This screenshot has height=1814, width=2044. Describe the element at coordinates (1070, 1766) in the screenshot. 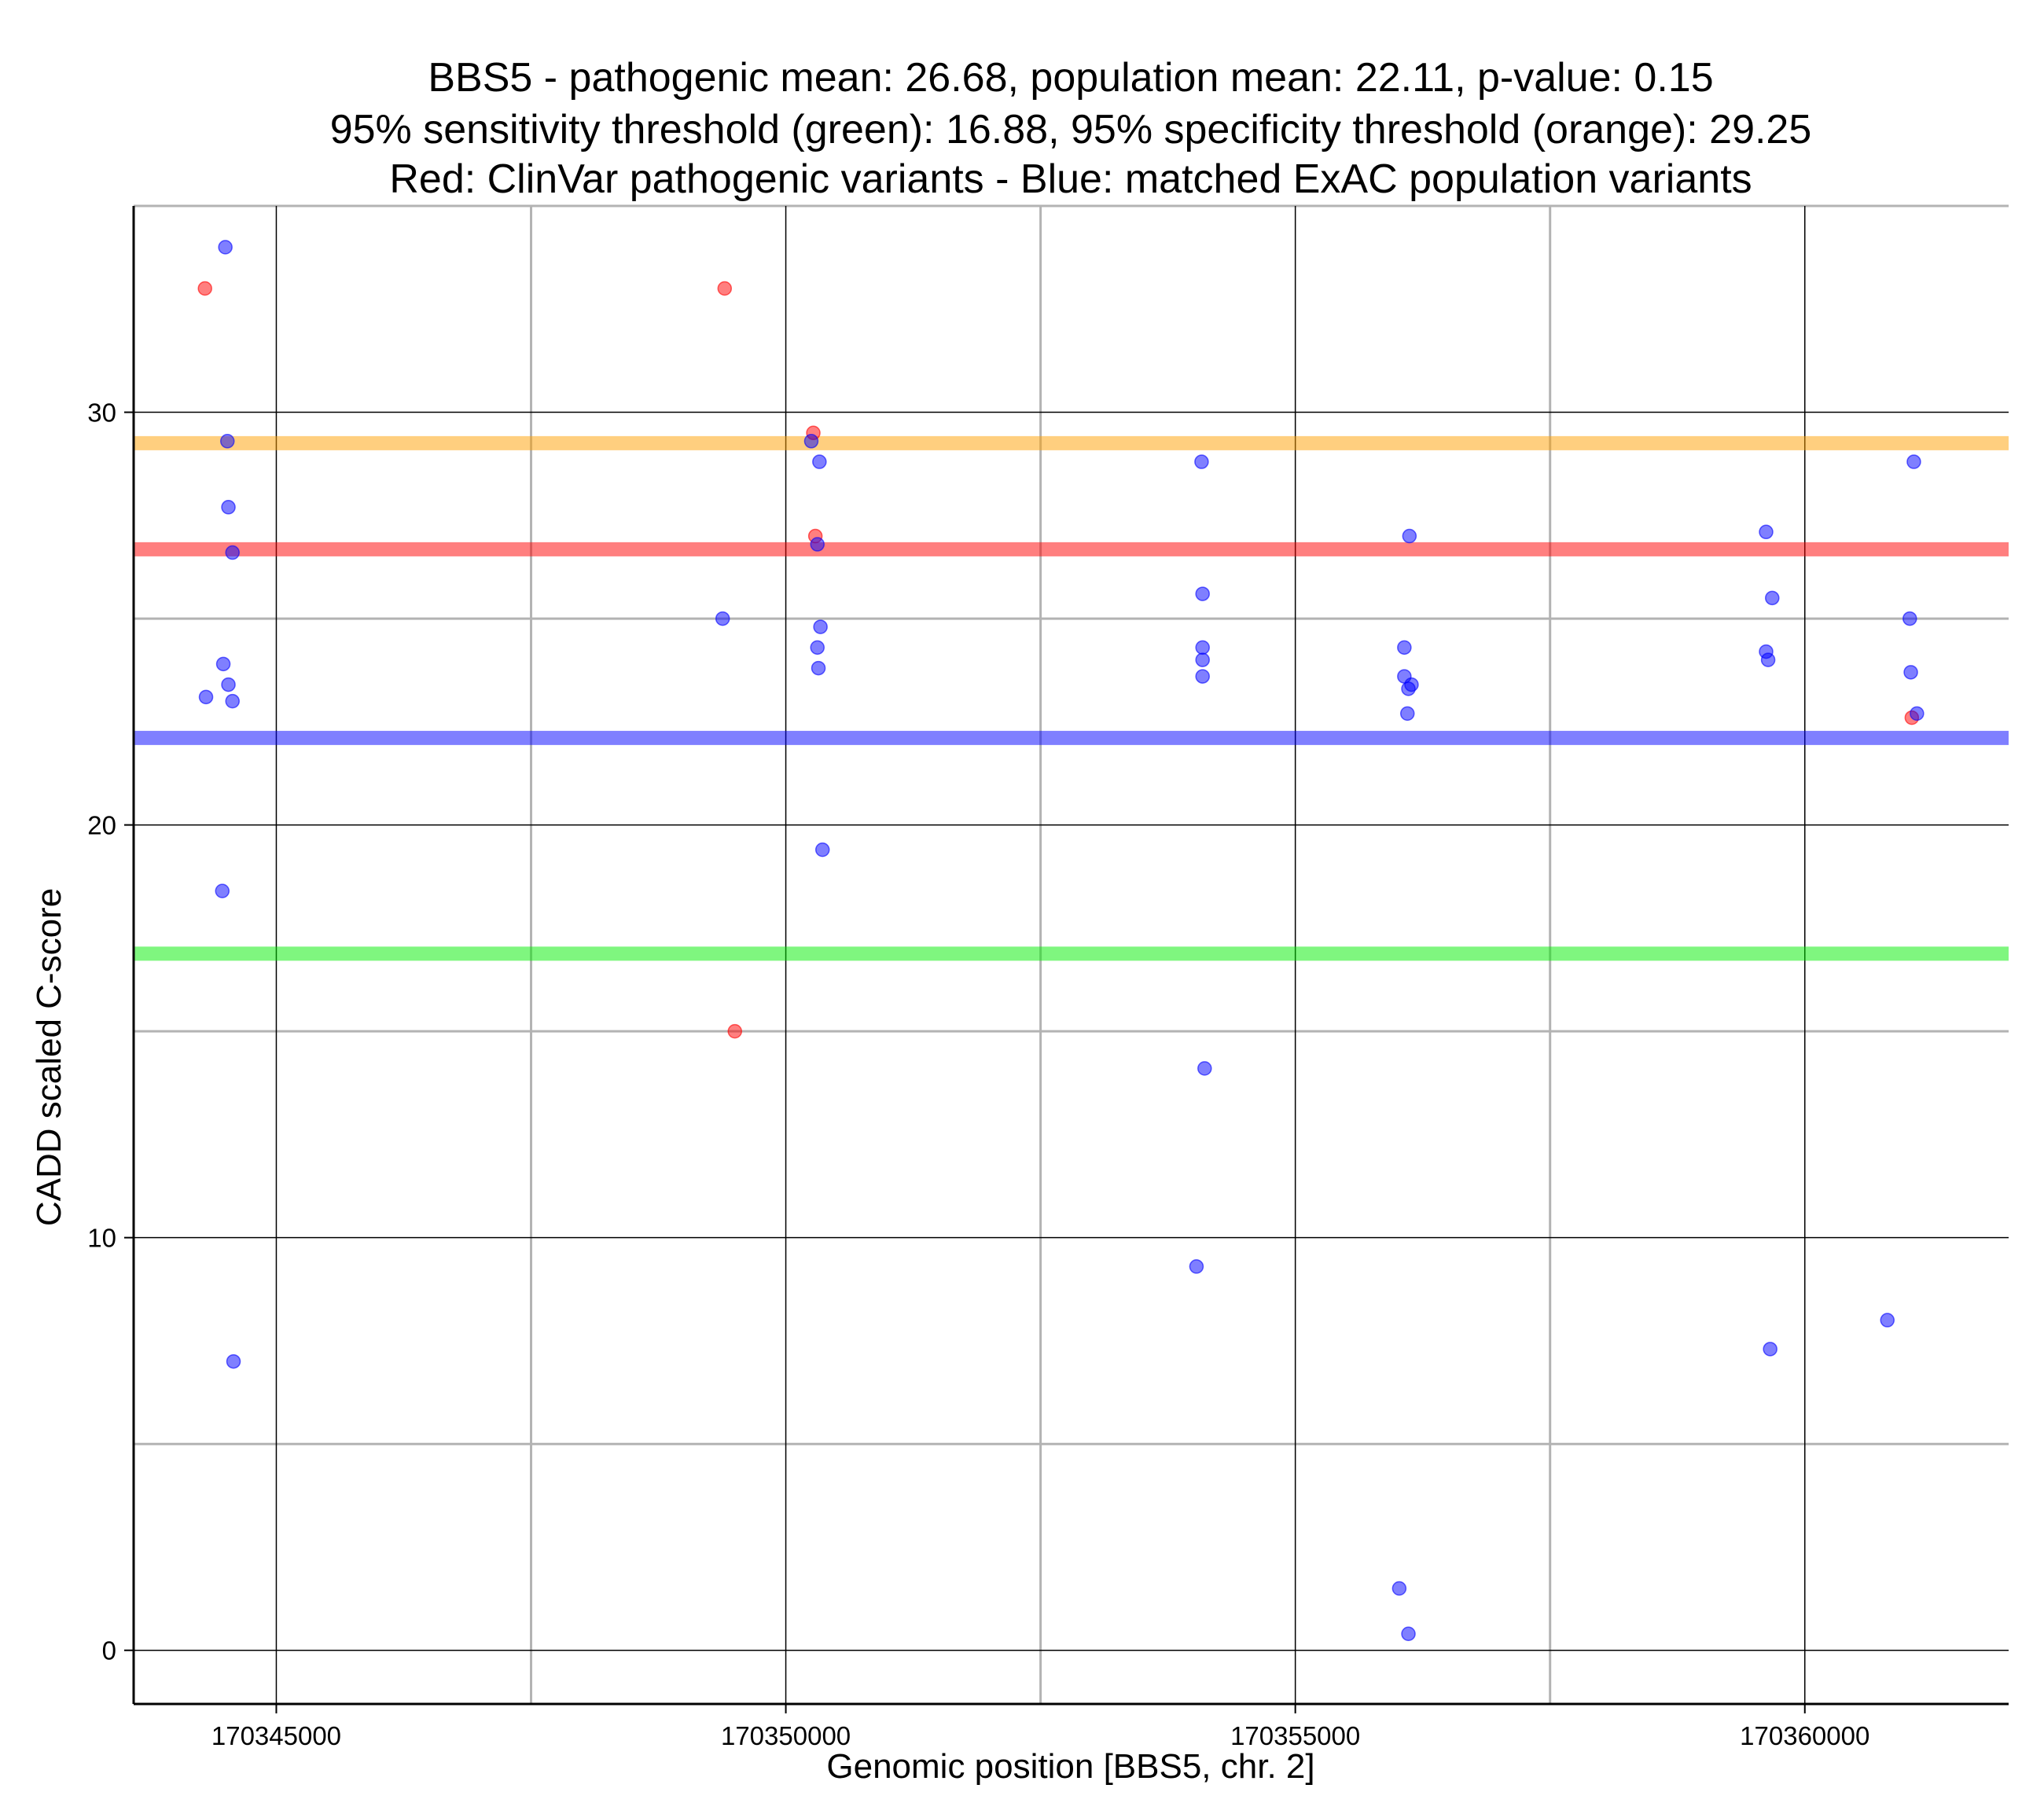

I see `x-axis-title: Genomic position [BBS5, chr. 2]` at that location.